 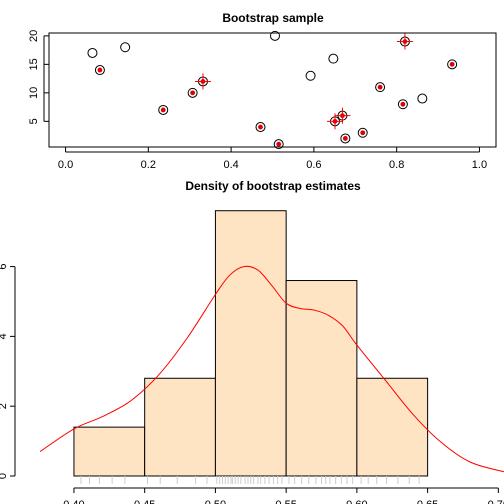 I want to click on scatter-y-tick-label: 20, so click(x=34, y=36).